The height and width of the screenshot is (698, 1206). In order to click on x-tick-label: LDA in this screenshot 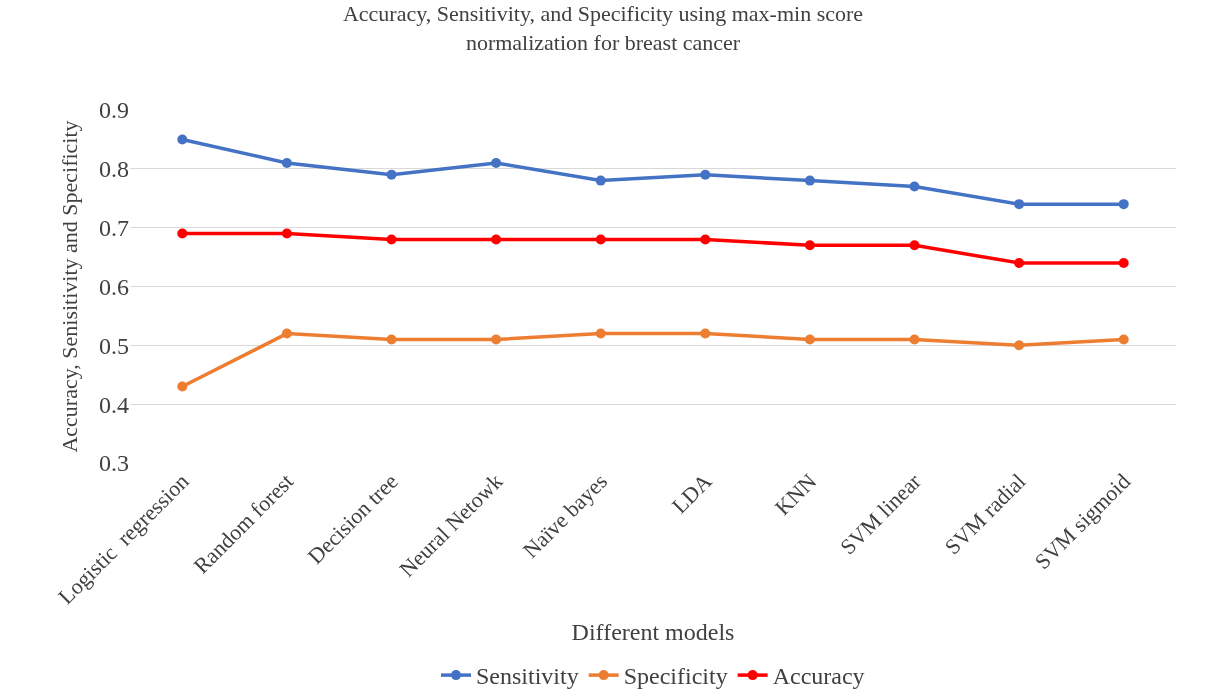, I will do `click(691, 493)`.